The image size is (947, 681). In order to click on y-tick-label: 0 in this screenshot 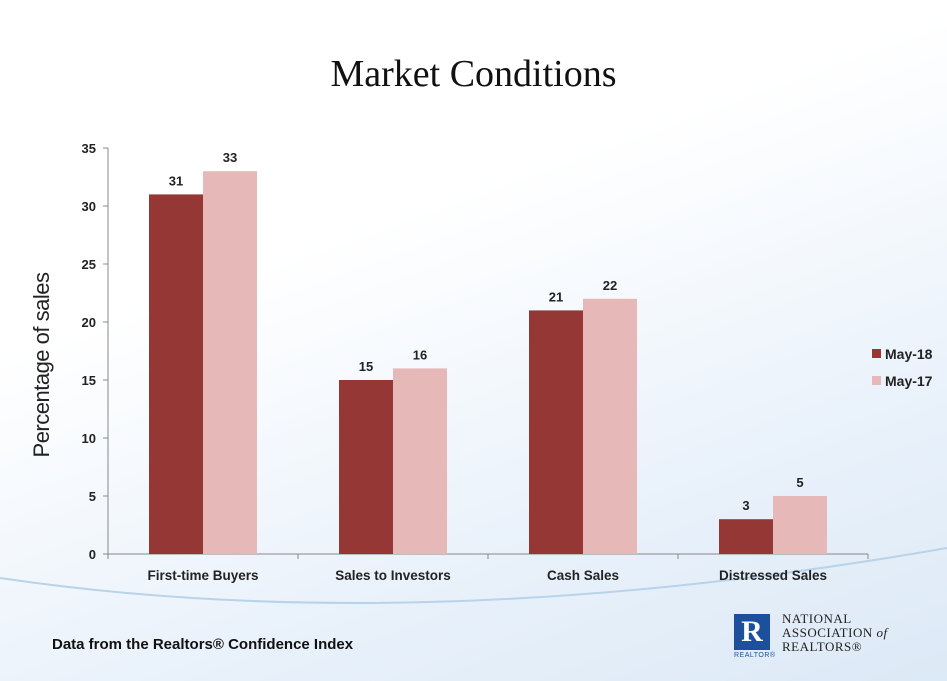, I will do `click(92, 554)`.